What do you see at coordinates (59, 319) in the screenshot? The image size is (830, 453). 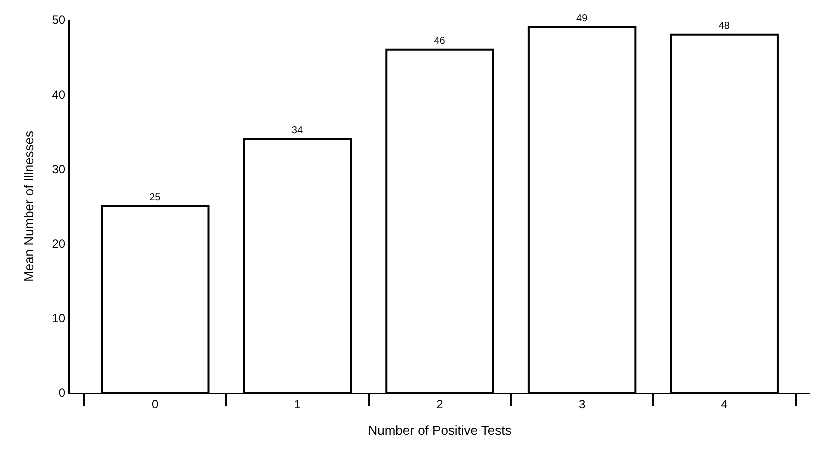 I see `y-tick-label: 10` at bounding box center [59, 319].